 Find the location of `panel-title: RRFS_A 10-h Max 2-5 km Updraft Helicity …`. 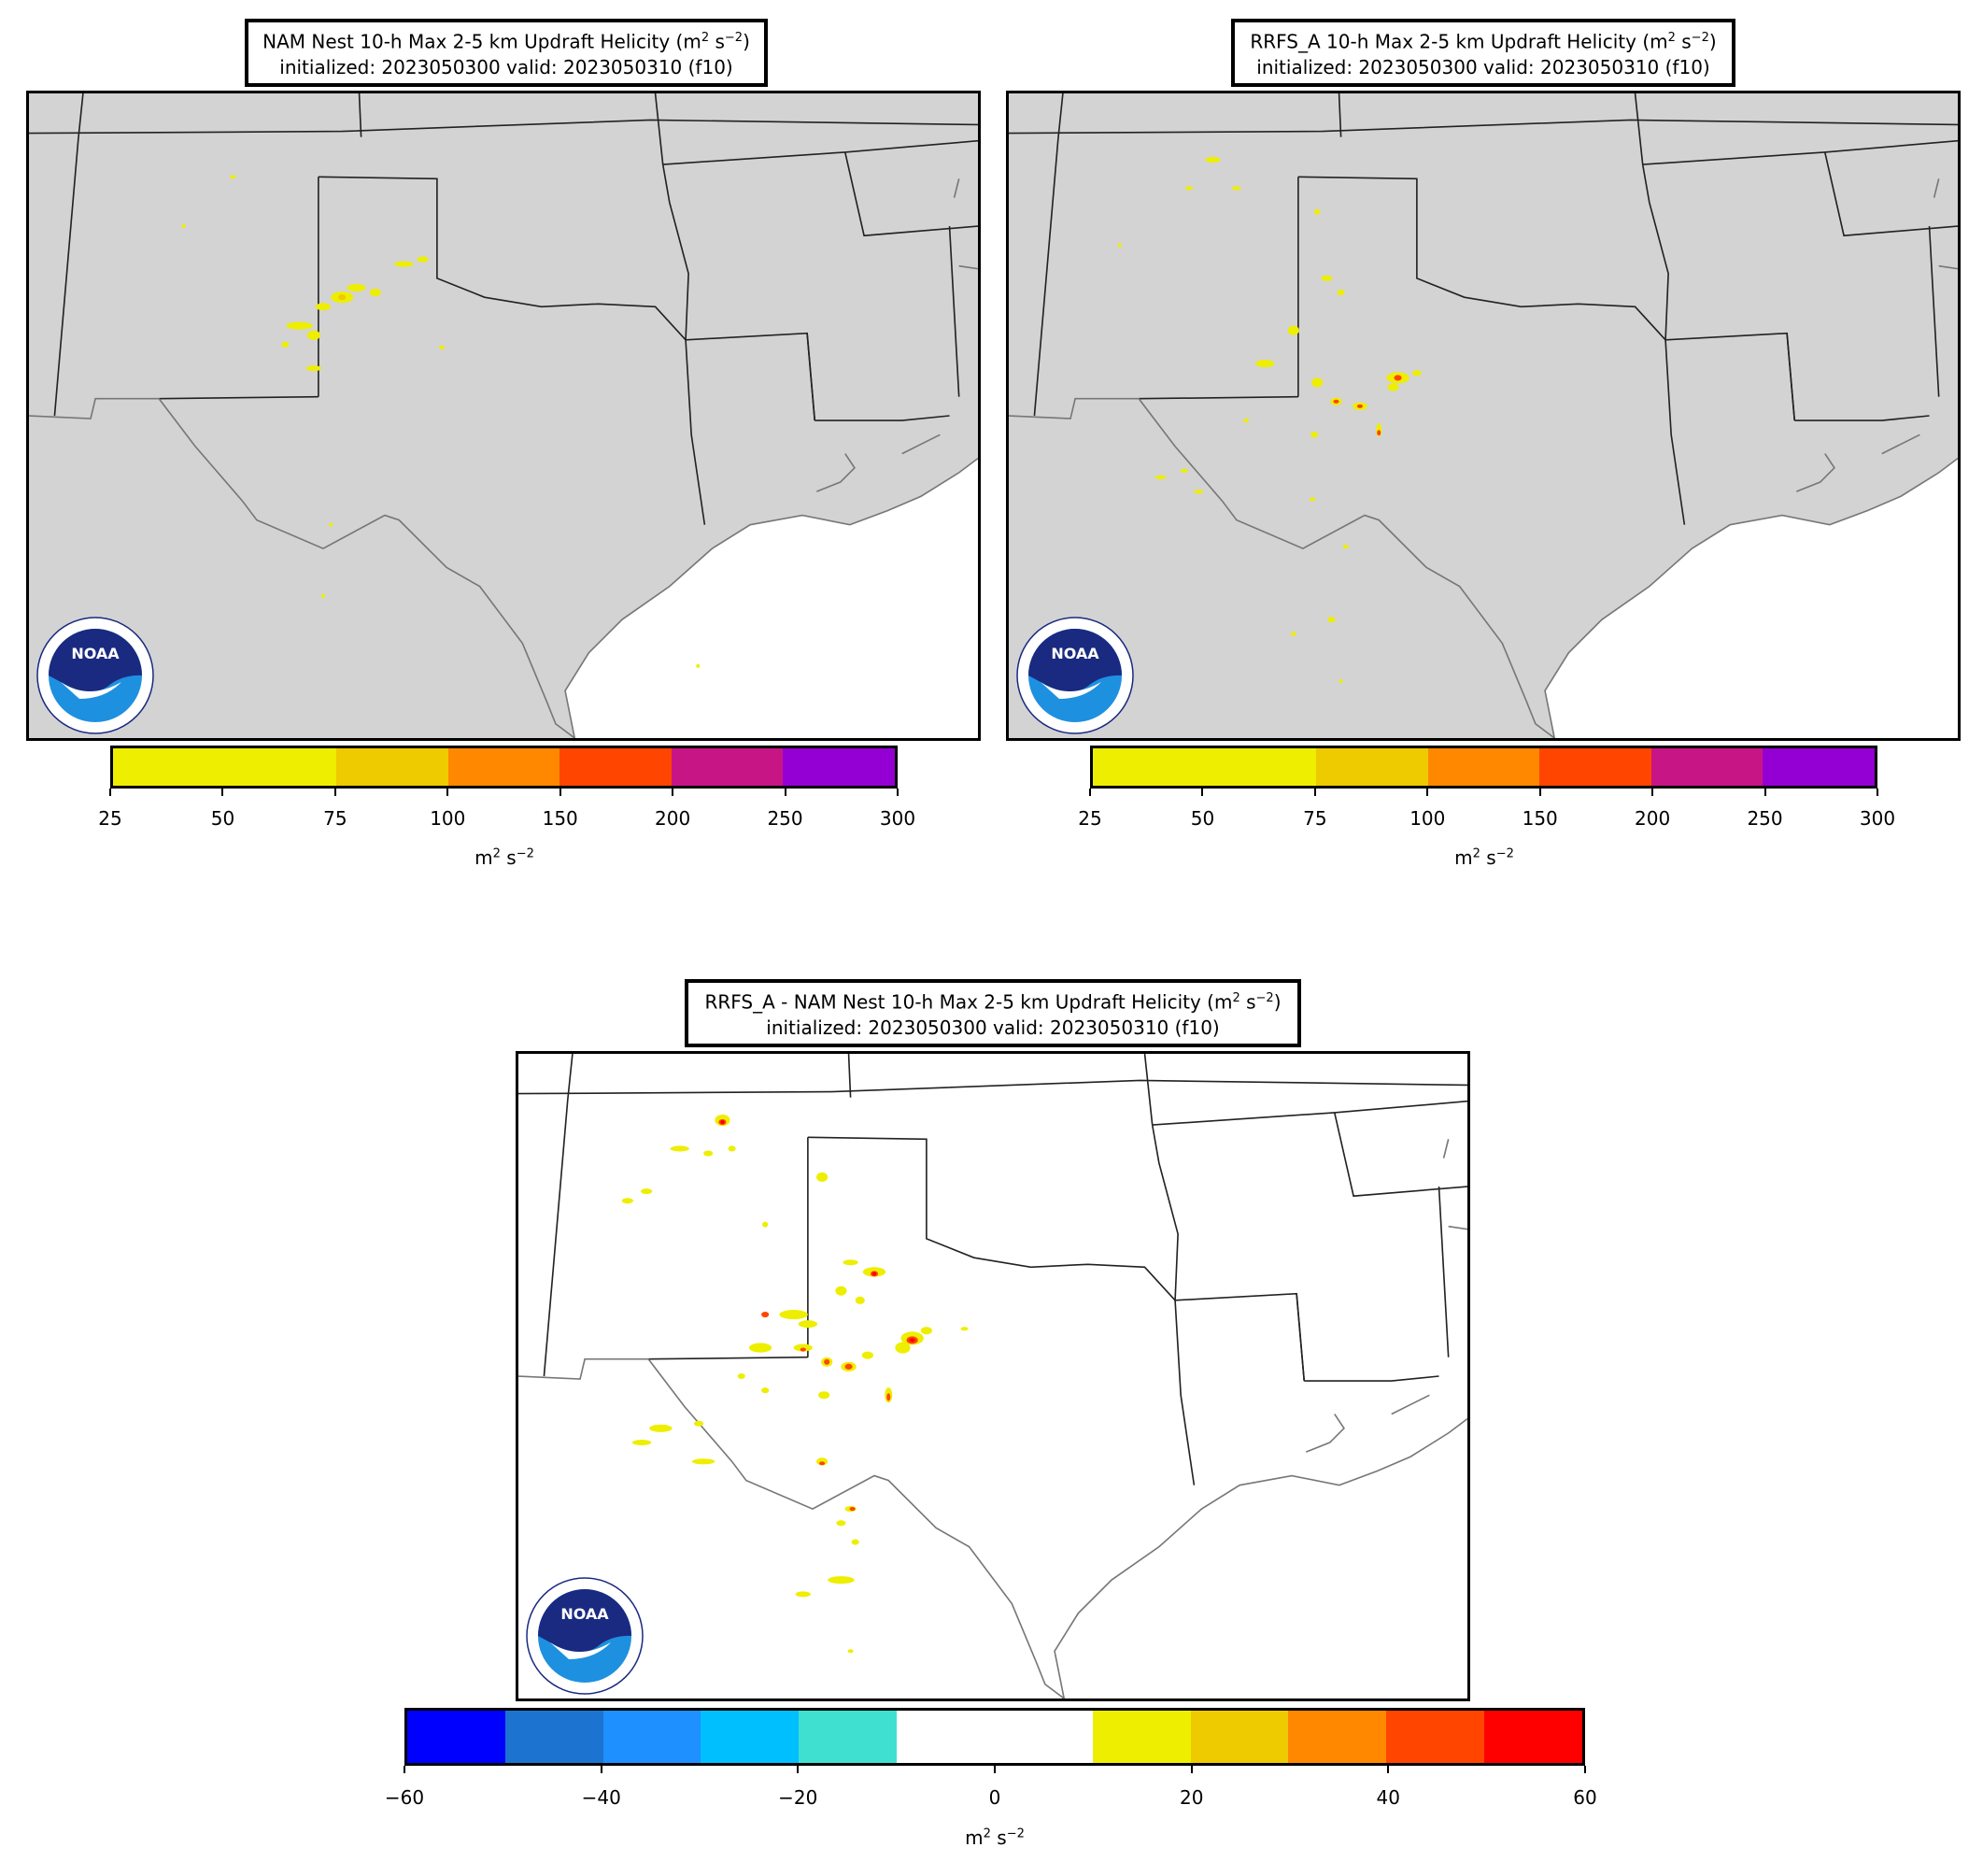

panel-title: RRFS_A 10-h Max 2-5 km Updraft Helicity … is located at coordinates (1483, 53).